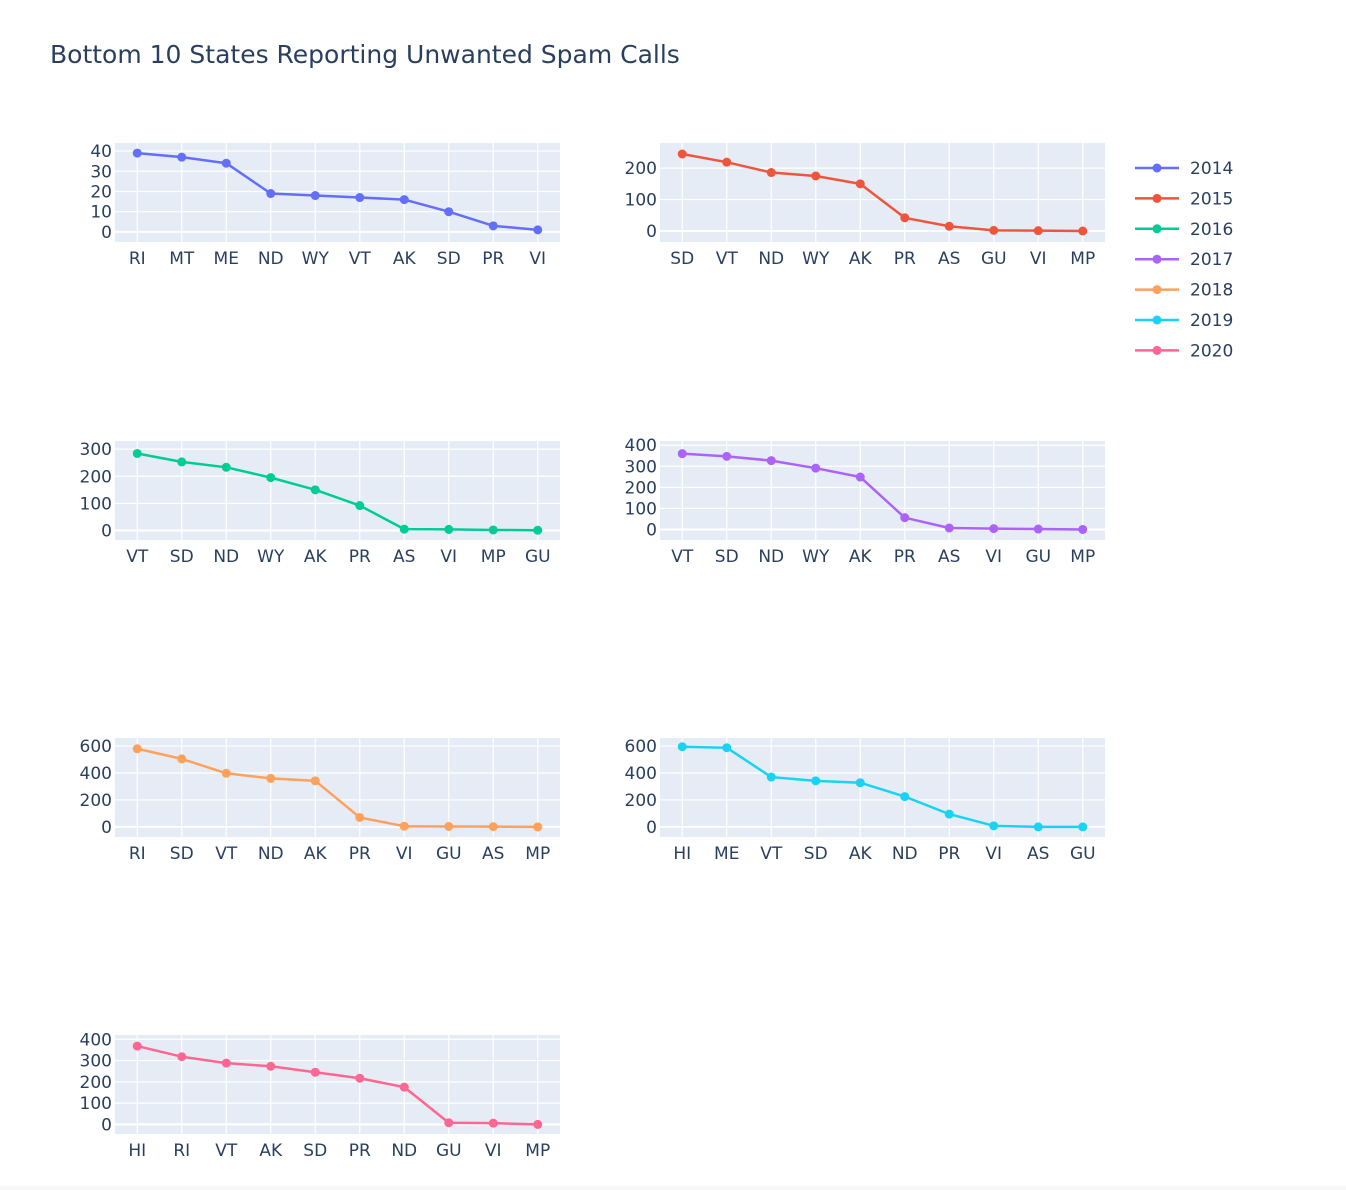 Image resolution: width=1346 pixels, height=1190 pixels. I want to click on series-line-2016, so click(337, 492).